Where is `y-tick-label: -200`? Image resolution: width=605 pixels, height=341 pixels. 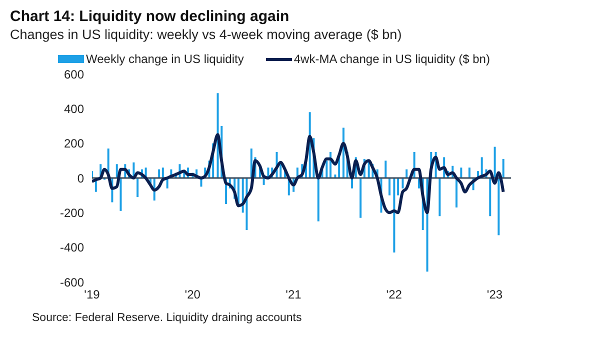
y-tick-label: -200 is located at coordinates (72, 213).